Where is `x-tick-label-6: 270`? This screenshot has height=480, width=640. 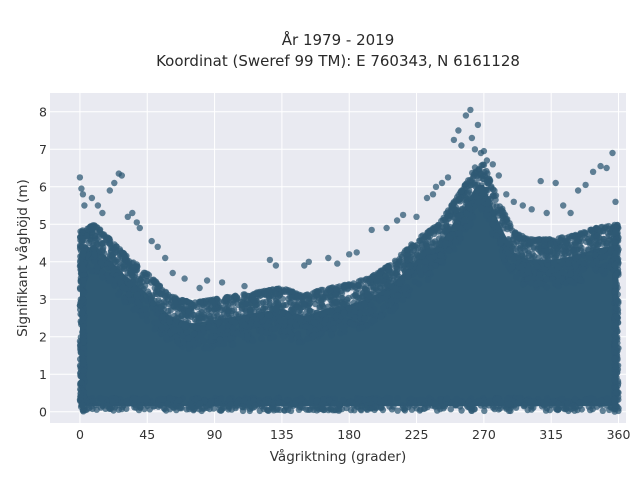
x-tick-label-6: 270 is located at coordinates (484, 434).